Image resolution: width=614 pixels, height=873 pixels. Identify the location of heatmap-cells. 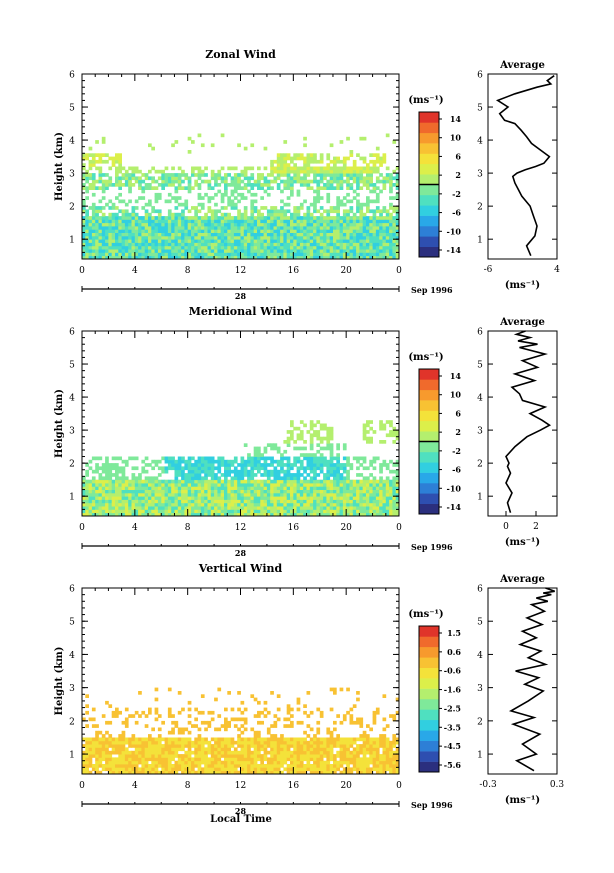
(241, 731).